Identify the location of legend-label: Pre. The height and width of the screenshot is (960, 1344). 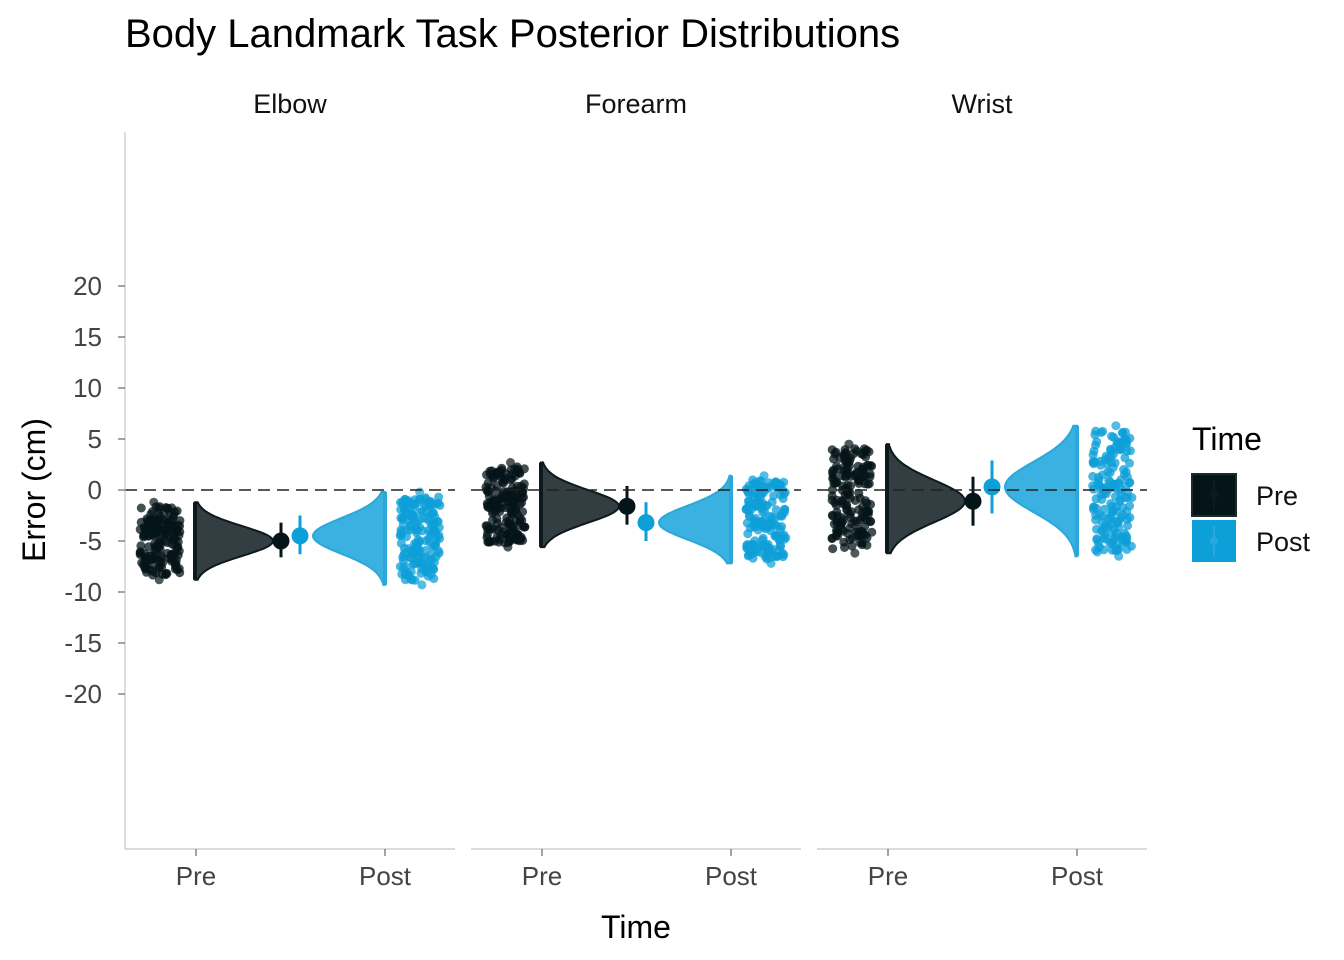
(1277, 496).